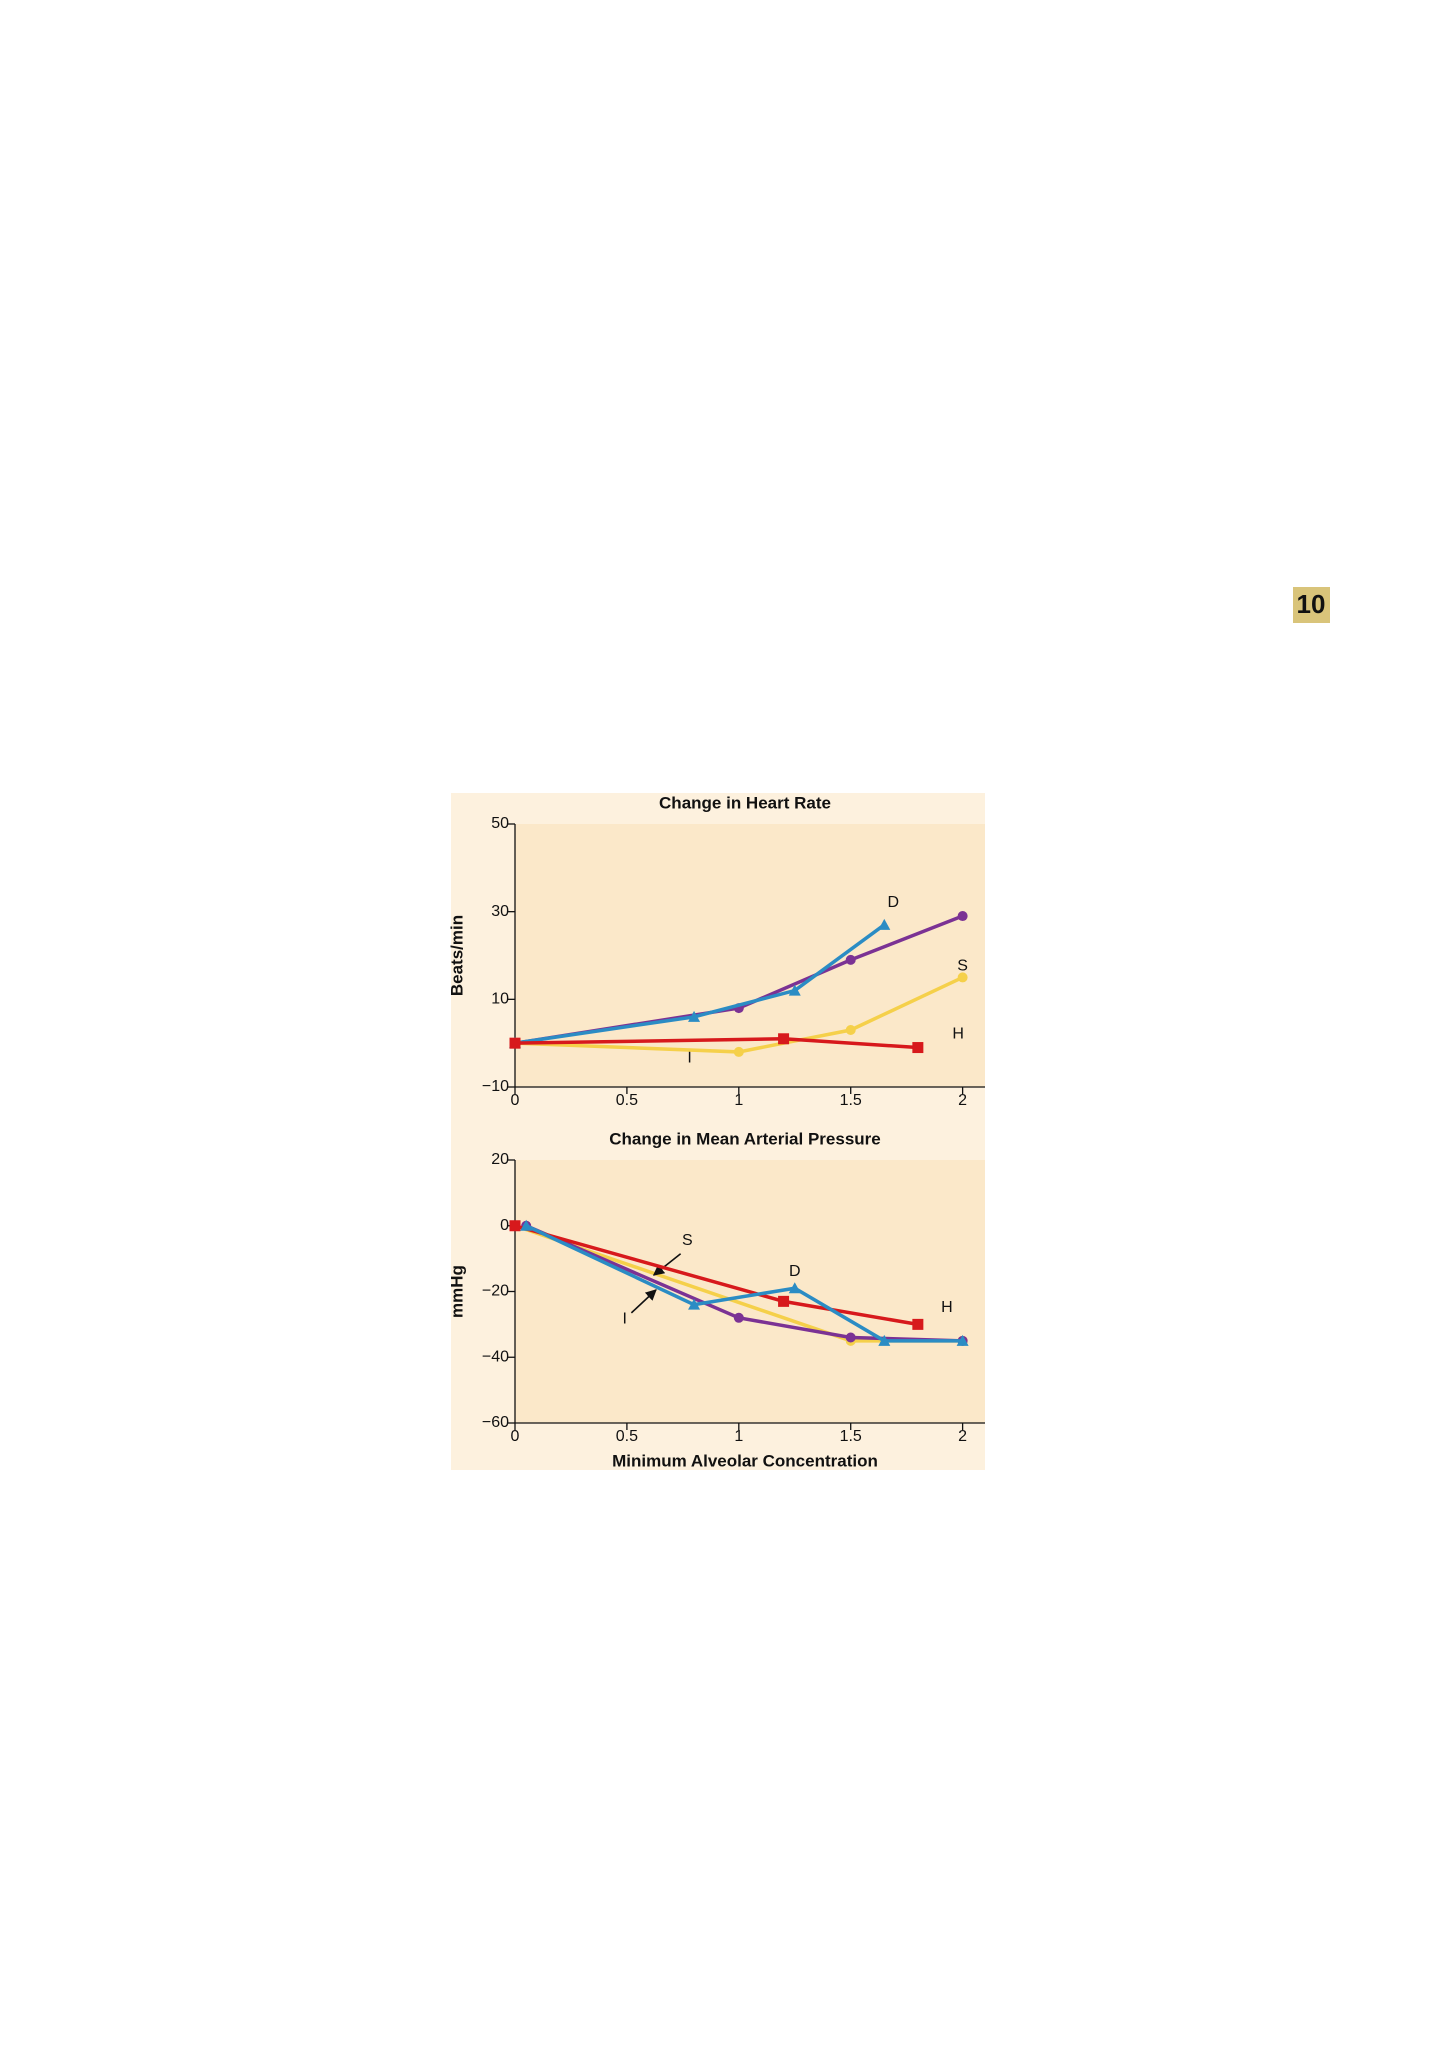 The height and width of the screenshot is (2050, 1448). Describe the element at coordinates (745, 802) in the screenshot. I see `chart-title: Change in Heart Rate` at that location.